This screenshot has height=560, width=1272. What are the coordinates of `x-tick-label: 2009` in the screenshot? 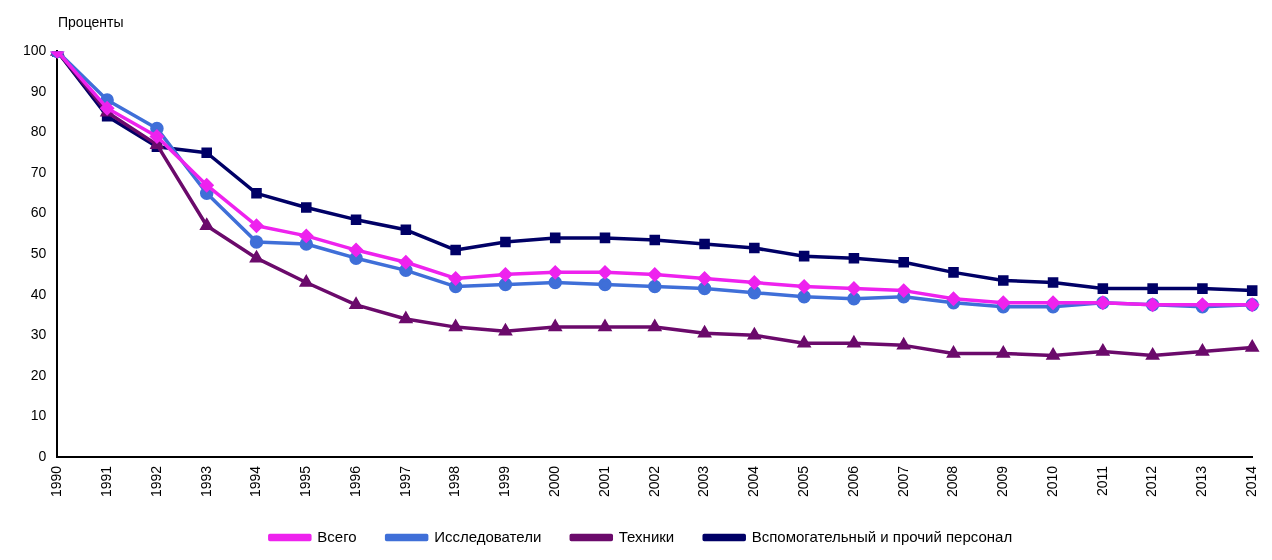 It's located at (1002, 481).